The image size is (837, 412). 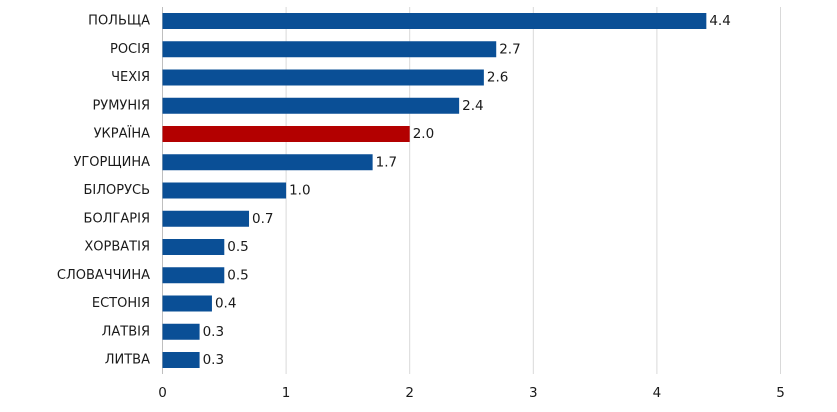 I want to click on data-label: 2.6, so click(x=497, y=78).